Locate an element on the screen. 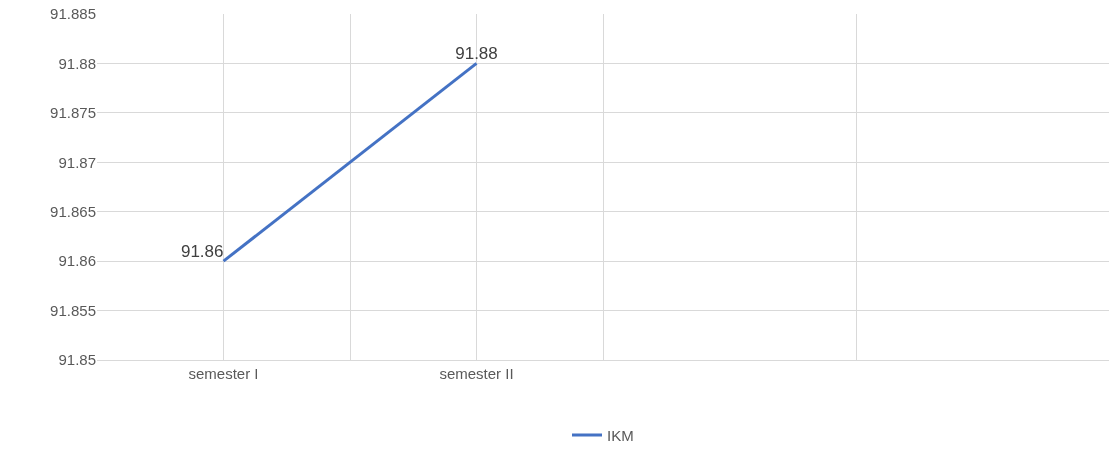 The height and width of the screenshot is (454, 1111). y-tick-label: 91.87 is located at coordinates (77, 162).